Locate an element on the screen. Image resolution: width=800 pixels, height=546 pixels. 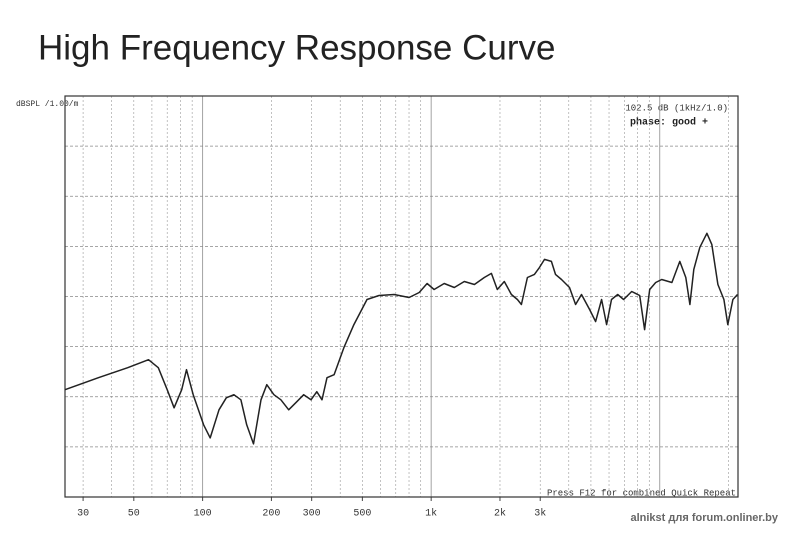
x-tick-label: 300 is located at coordinates (312, 514).